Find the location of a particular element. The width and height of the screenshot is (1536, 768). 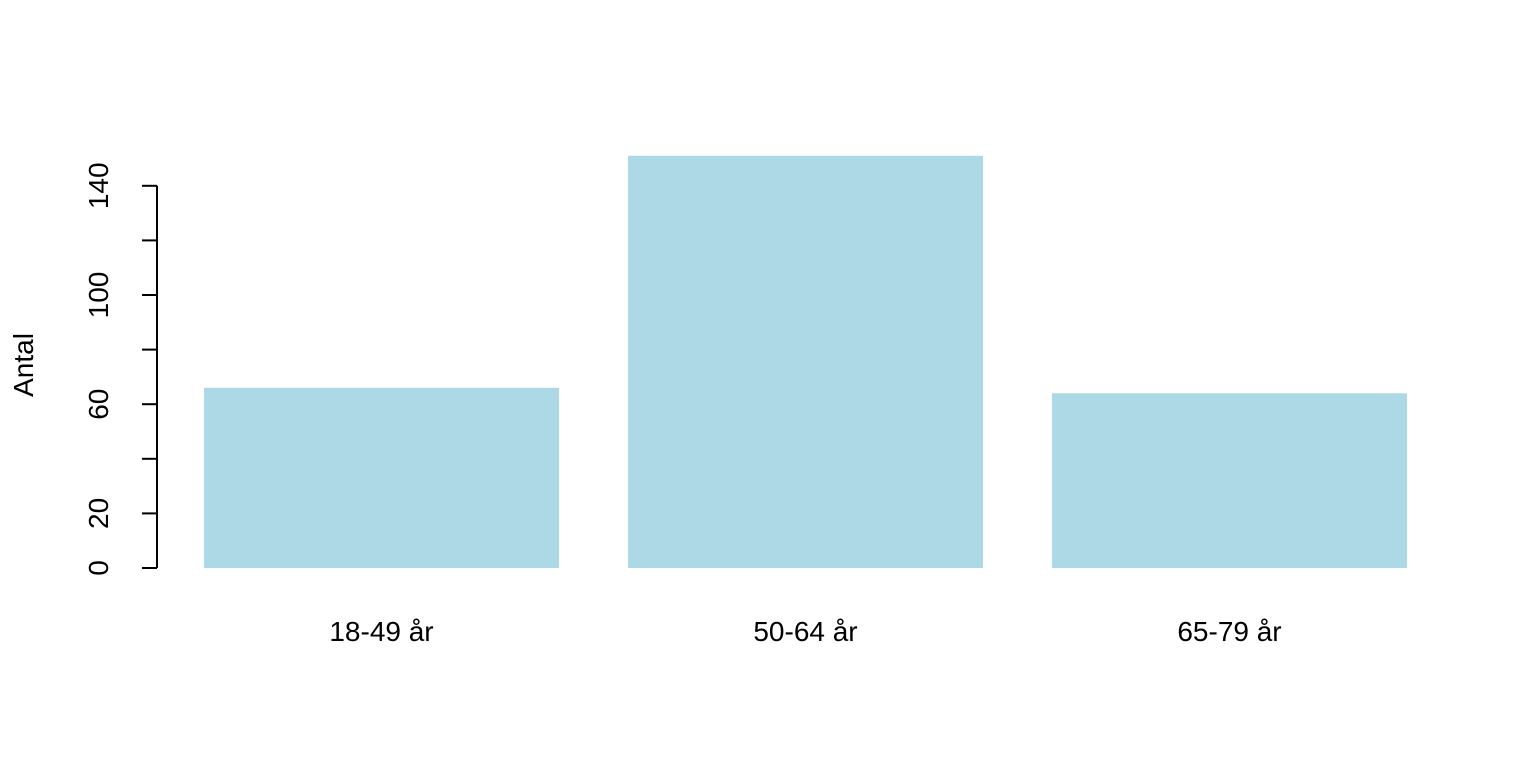

y-ticks: 0 20 60 100 140 is located at coordinates (120, 369).